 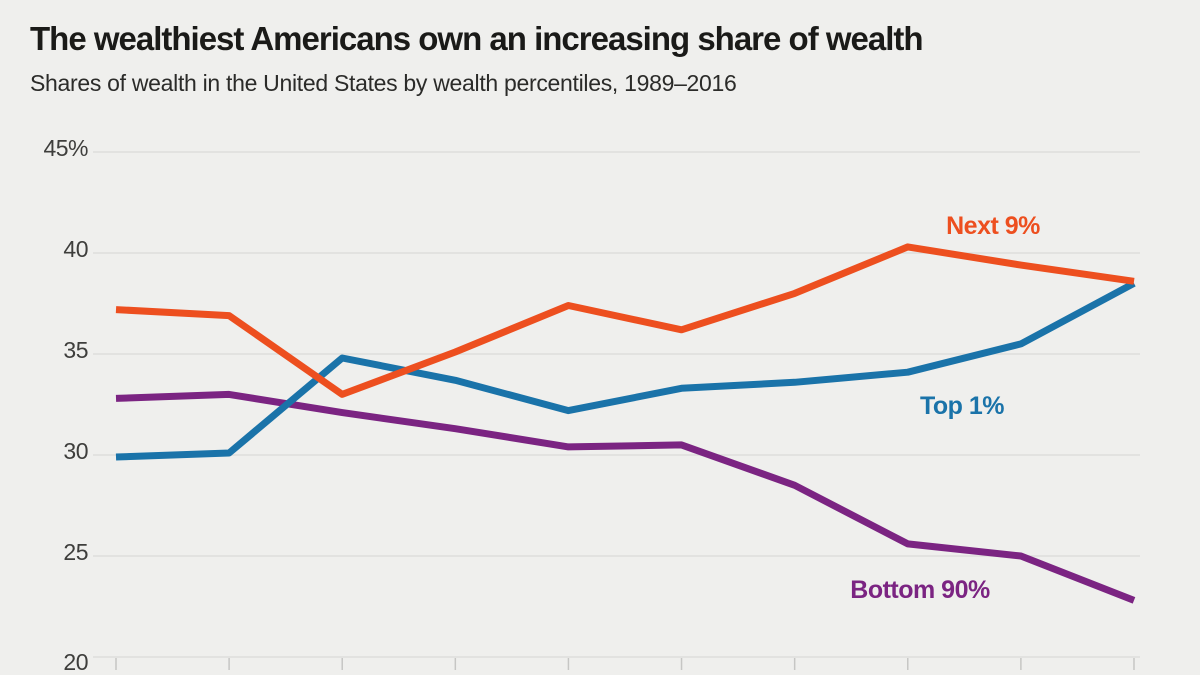 I want to click on y-axis-label-40: 40, so click(x=75, y=249).